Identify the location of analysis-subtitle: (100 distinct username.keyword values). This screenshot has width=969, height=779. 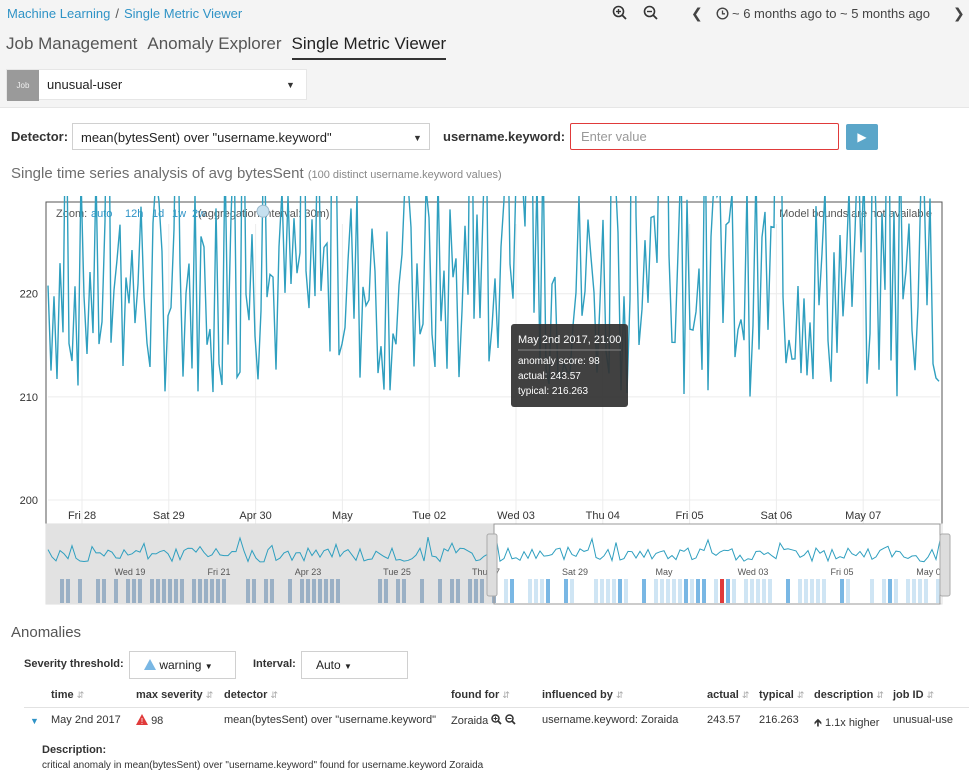
(404, 175).